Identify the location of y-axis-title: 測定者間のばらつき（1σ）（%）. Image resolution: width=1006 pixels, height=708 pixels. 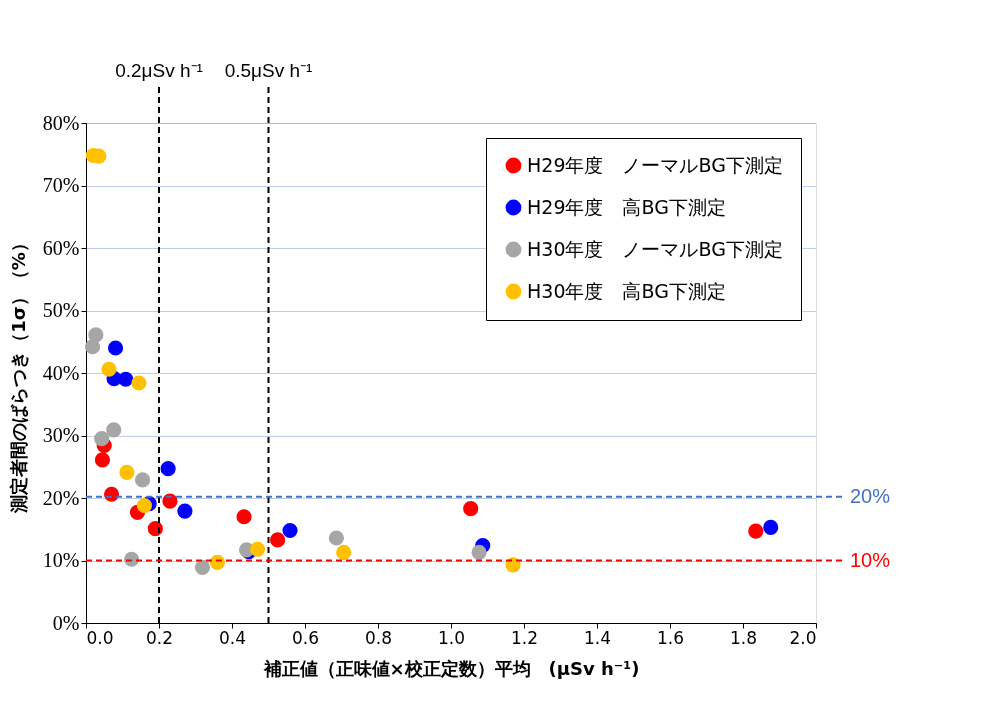
(18, 374).